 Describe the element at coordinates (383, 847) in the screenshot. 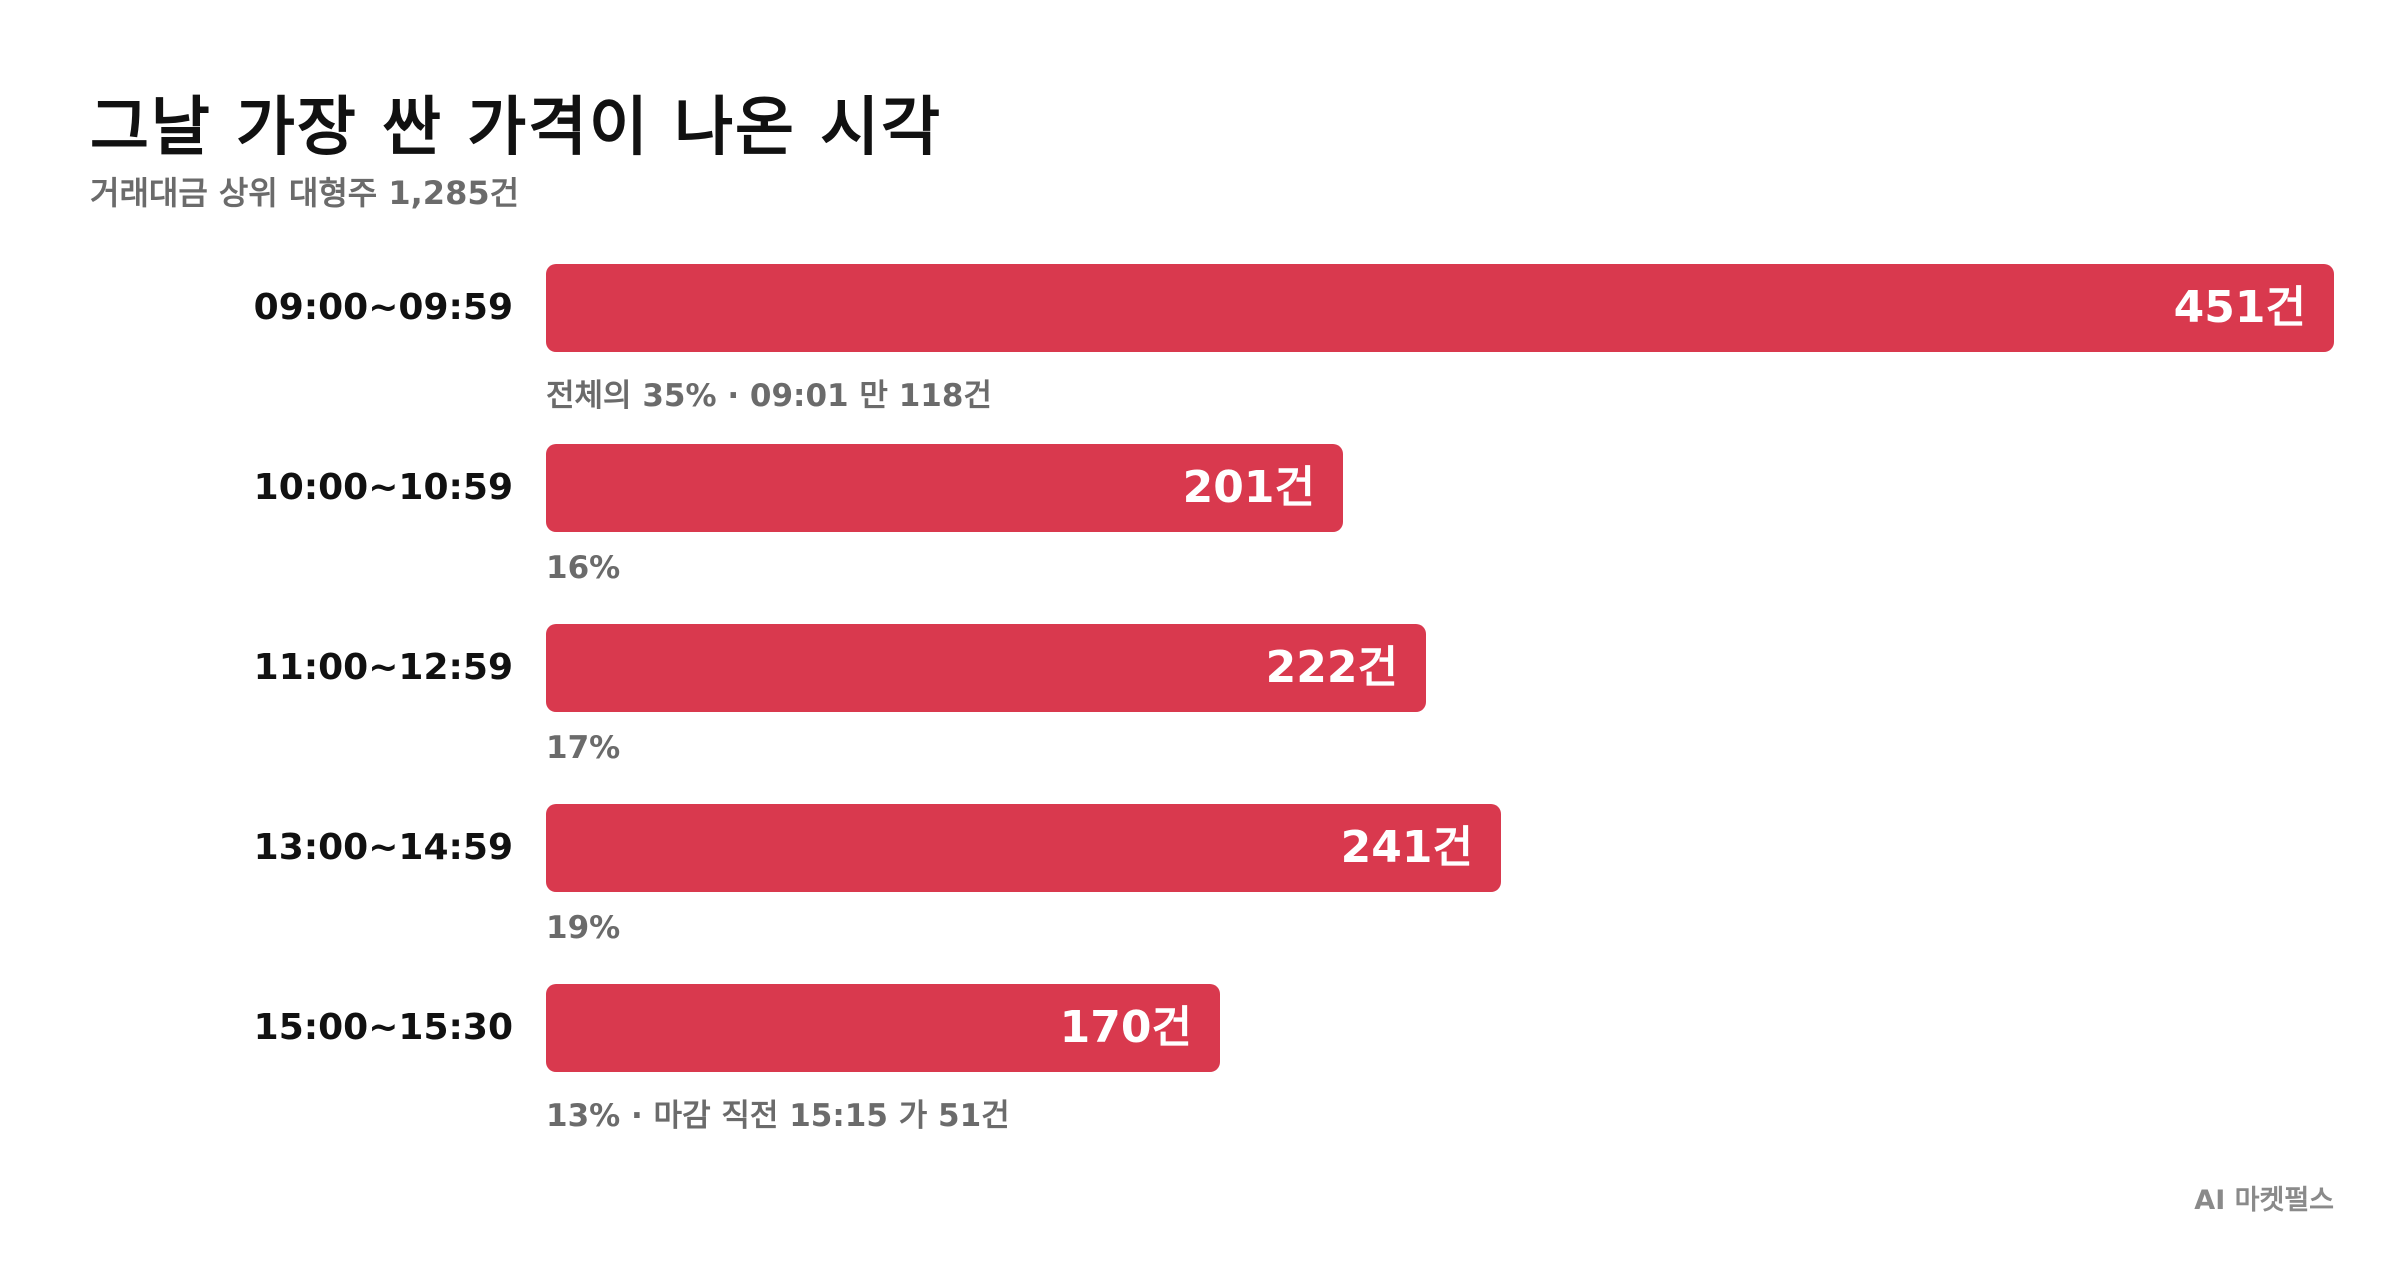

I see `category-label: 13:00~14:59` at that location.